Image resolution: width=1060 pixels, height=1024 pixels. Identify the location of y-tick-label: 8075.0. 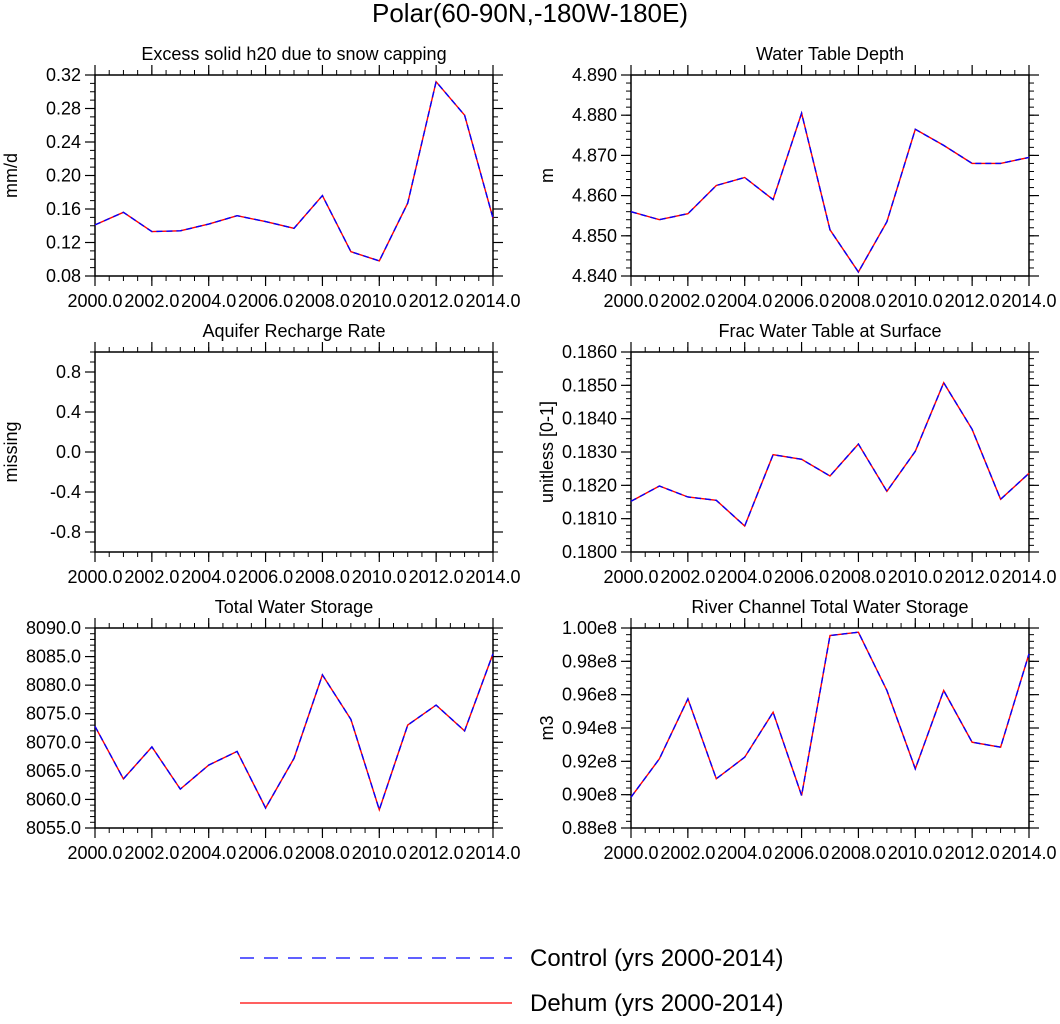
(53, 714).